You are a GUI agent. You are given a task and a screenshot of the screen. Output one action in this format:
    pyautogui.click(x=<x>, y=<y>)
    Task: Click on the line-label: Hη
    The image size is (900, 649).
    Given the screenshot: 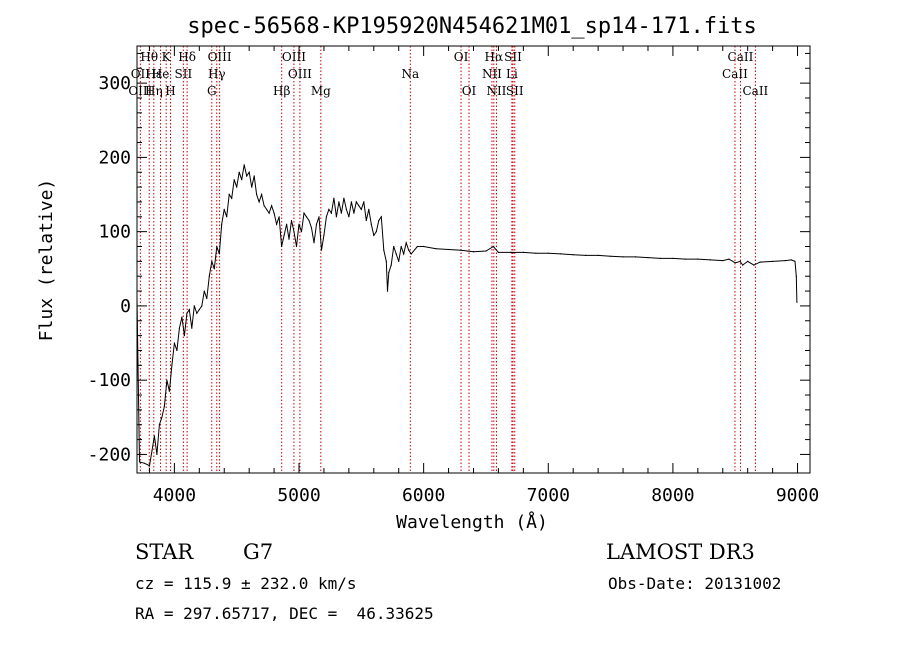 What is the action you would take?
    pyautogui.click(x=154, y=91)
    